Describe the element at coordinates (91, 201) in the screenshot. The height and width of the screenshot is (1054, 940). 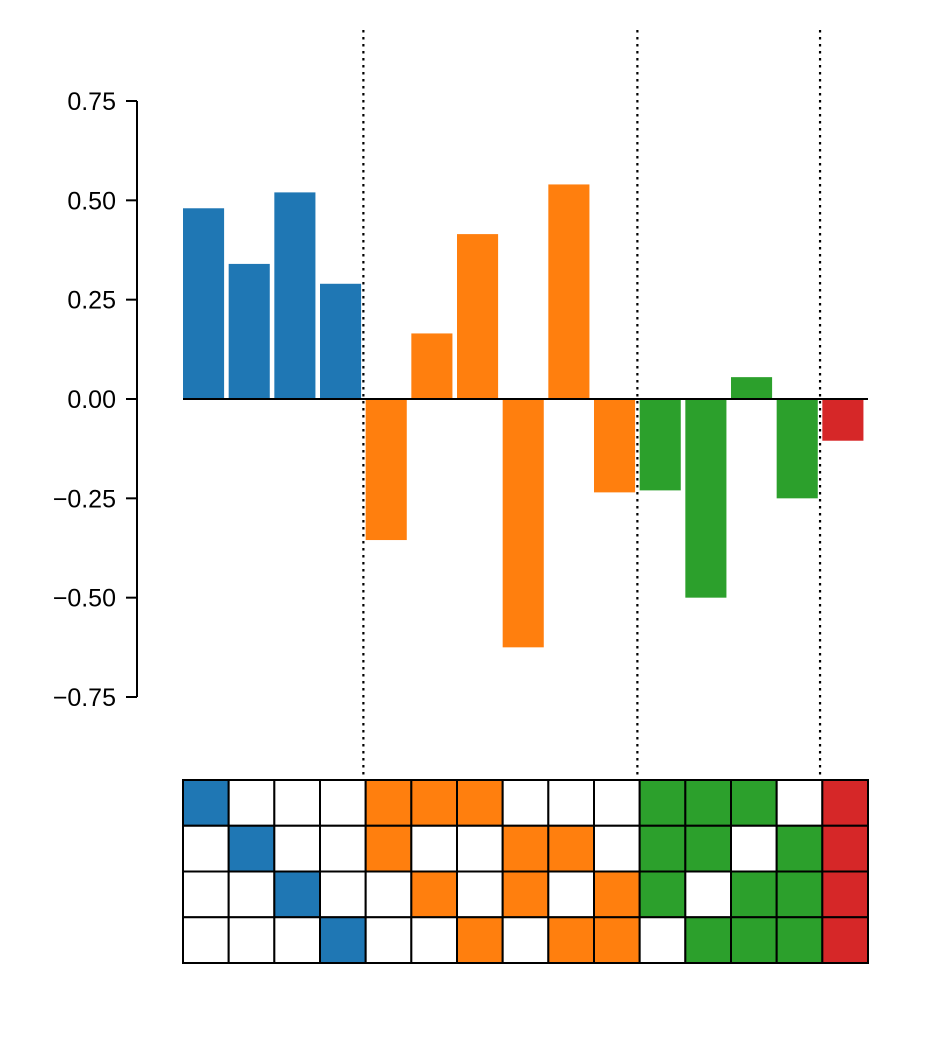
I see `y-tick-label-2: 0.50` at that location.